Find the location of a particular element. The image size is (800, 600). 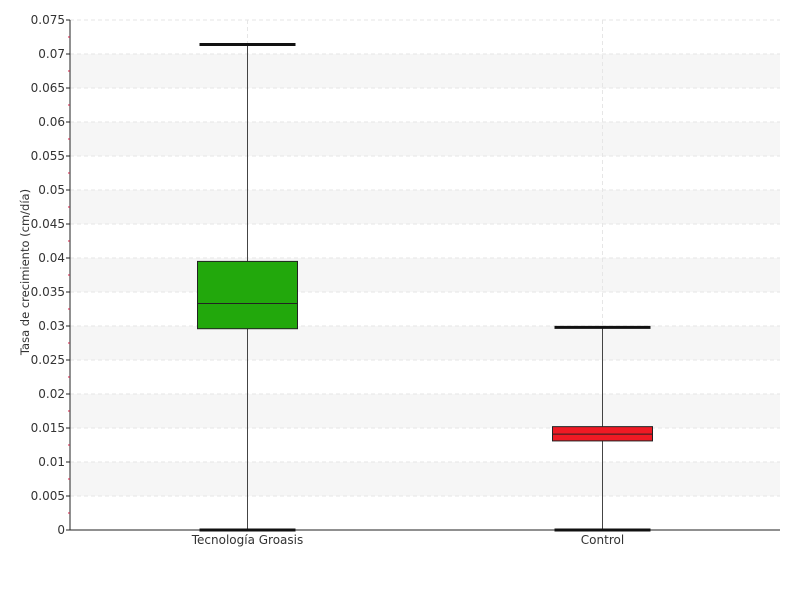

y-tick-label: 0.02 is located at coordinates (51, 394).